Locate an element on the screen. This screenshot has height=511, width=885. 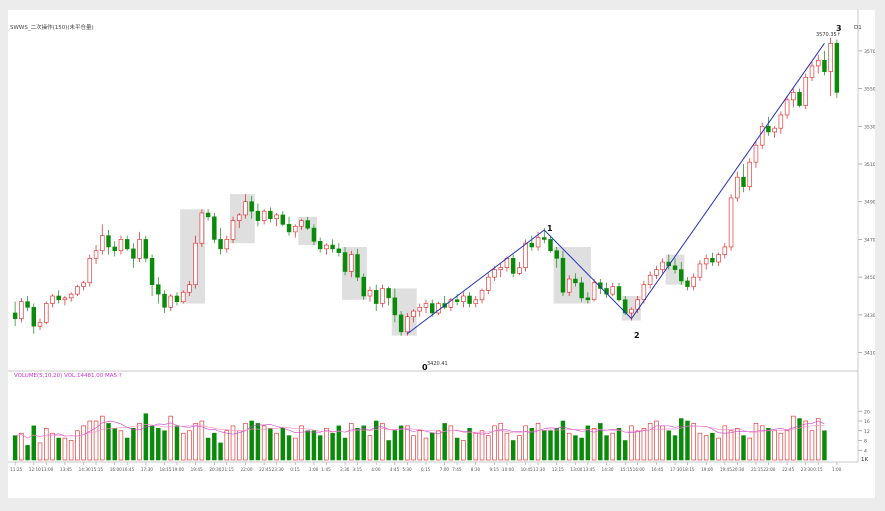
time-tick-label: 20:30 is located at coordinates (738, 469).